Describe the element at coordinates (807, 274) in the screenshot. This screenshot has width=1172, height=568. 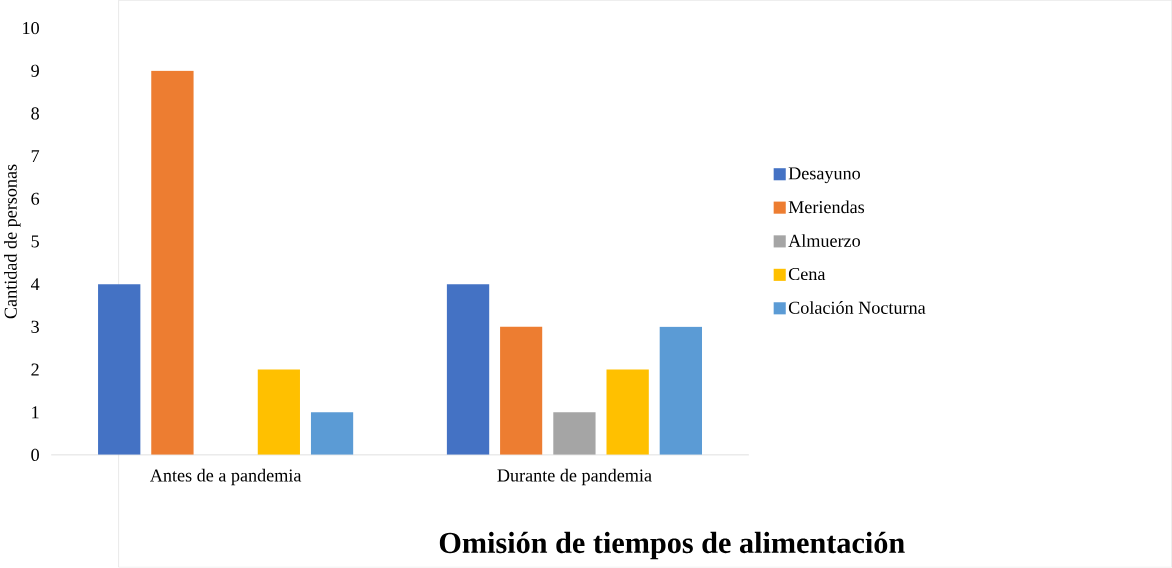
I see `legend-label: Cena` at that location.